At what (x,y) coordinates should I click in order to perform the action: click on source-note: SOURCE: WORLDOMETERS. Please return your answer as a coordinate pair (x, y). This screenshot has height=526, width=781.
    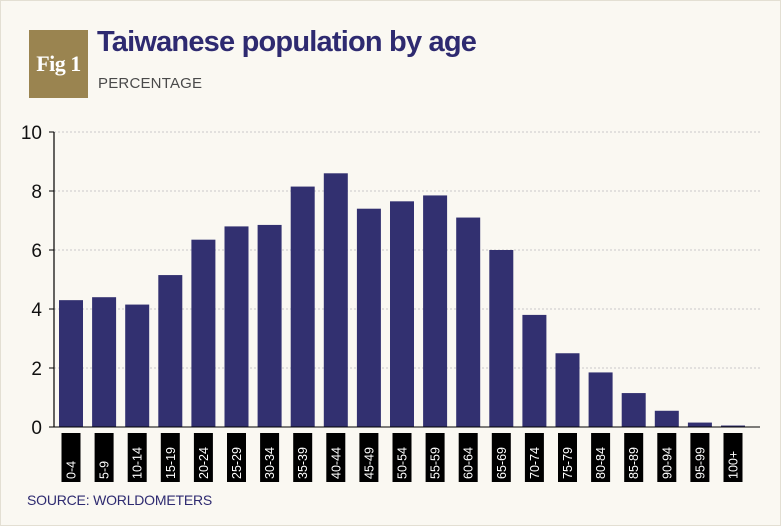
    Looking at the image, I should click on (120, 500).